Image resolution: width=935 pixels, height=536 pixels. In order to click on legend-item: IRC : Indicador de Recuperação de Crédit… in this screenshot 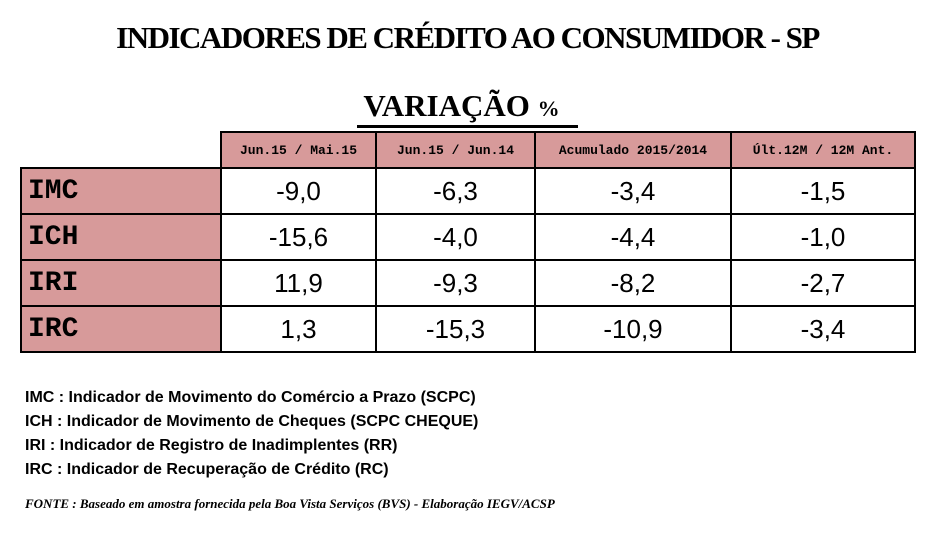, I will do `click(207, 469)`.